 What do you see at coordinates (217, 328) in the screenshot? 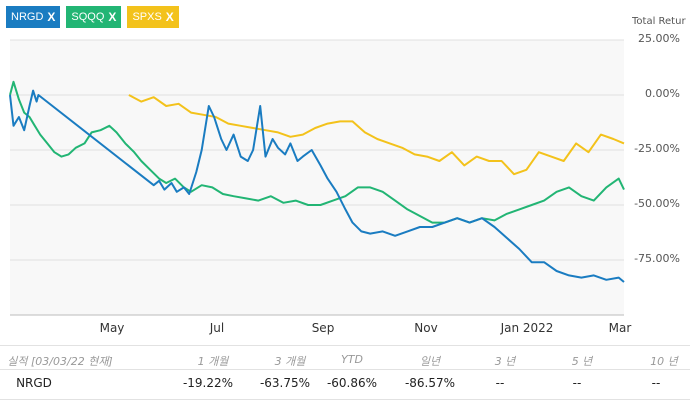
I see `x-tick-label: Jul` at bounding box center [217, 328].